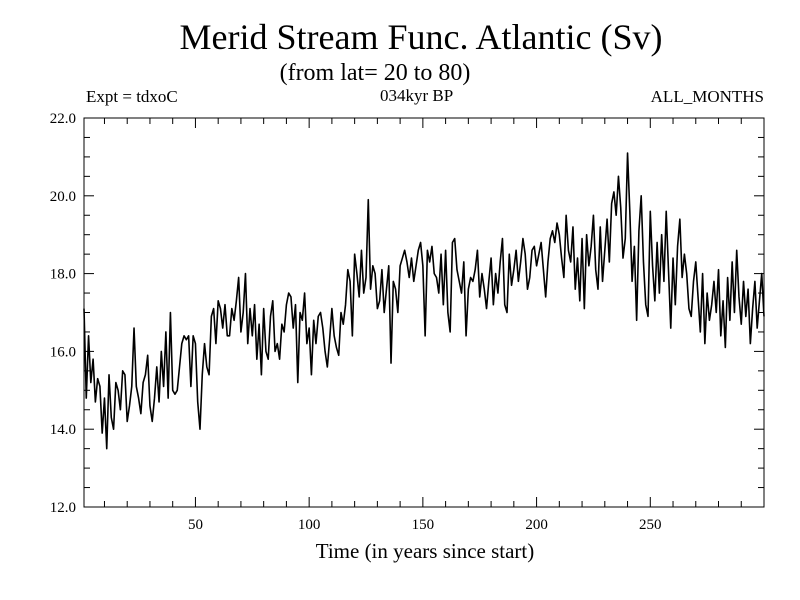  What do you see at coordinates (707, 96) in the screenshot?
I see `months-label: ALL_MONTHS` at bounding box center [707, 96].